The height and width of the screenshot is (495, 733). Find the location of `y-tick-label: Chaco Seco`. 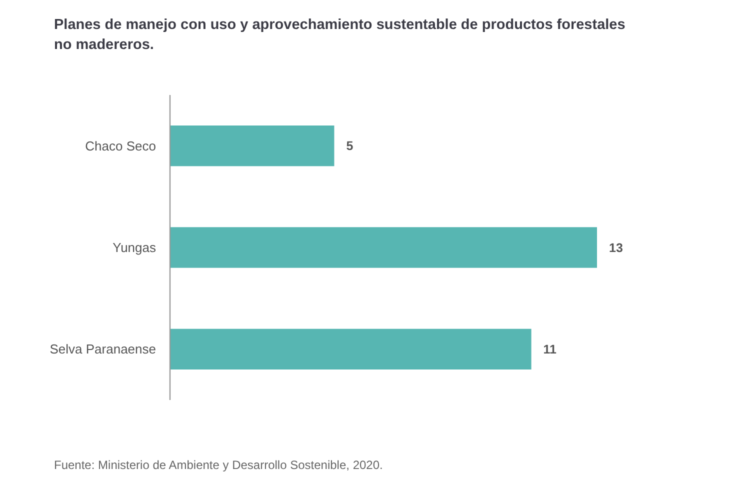

y-tick-label: Chaco Seco is located at coordinates (120, 146).